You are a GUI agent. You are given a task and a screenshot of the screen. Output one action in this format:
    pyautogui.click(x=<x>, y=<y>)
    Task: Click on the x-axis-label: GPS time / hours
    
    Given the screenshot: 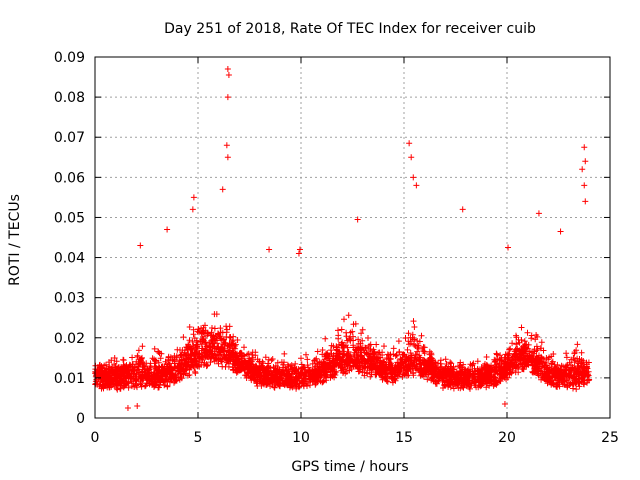 What is the action you would take?
    pyautogui.click(x=349, y=467)
    